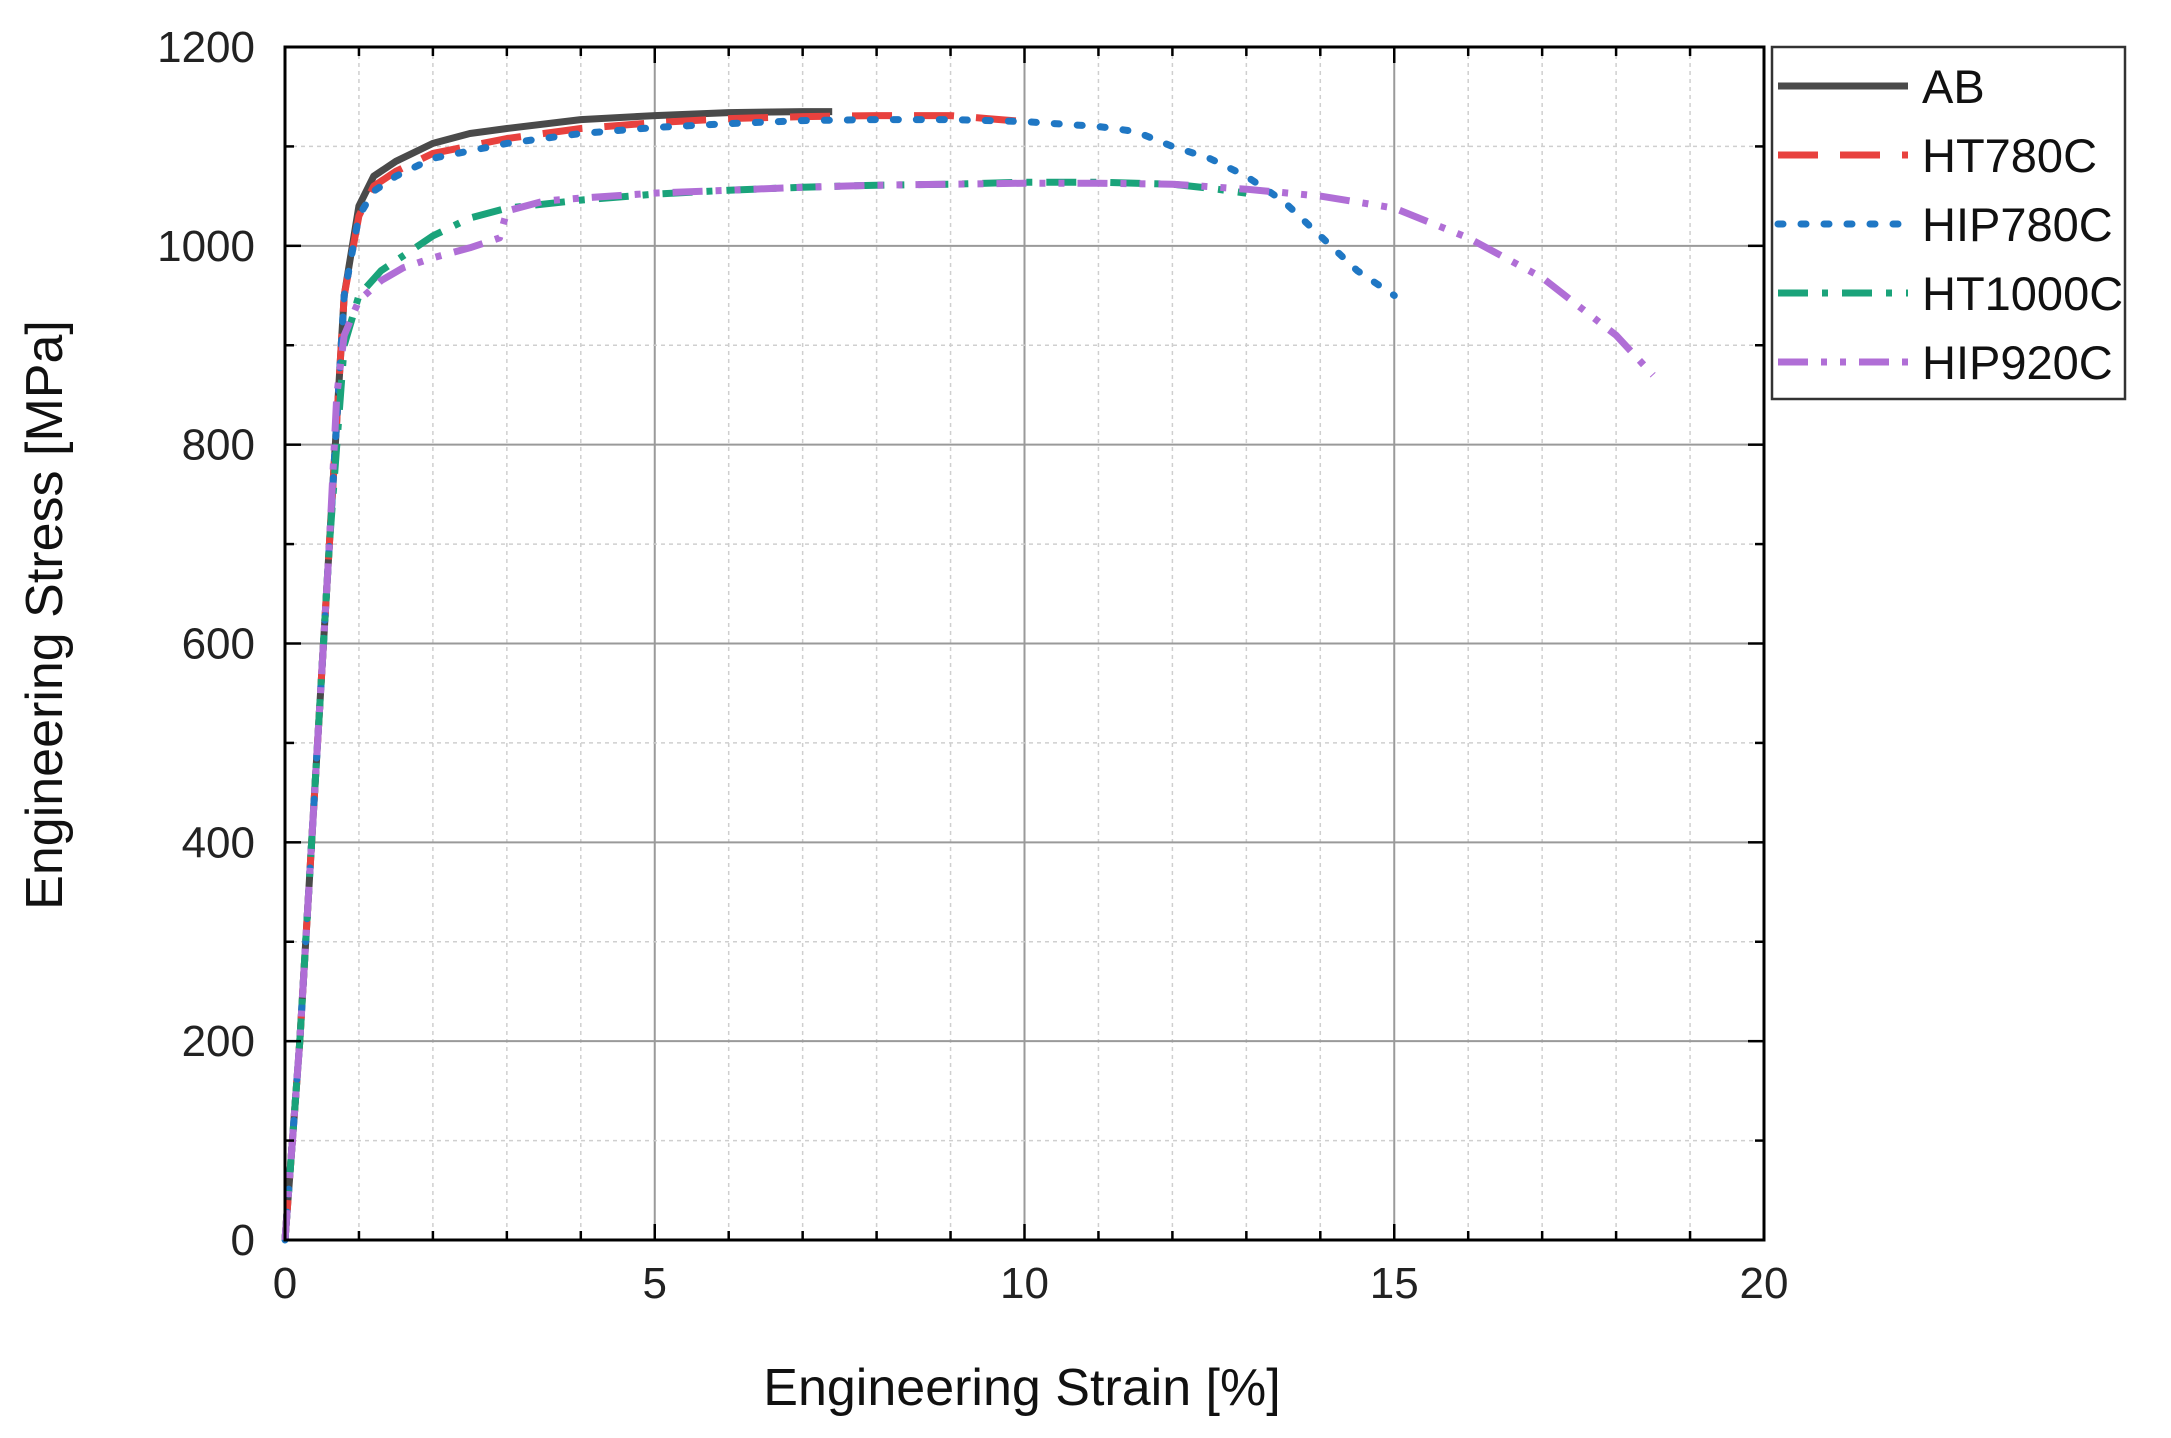 The width and height of the screenshot is (2171, 1438). Describe the element at coordinates (2017, 362) in the screenshot. I see `legend-label-hip920c: HIP920C` at that location.